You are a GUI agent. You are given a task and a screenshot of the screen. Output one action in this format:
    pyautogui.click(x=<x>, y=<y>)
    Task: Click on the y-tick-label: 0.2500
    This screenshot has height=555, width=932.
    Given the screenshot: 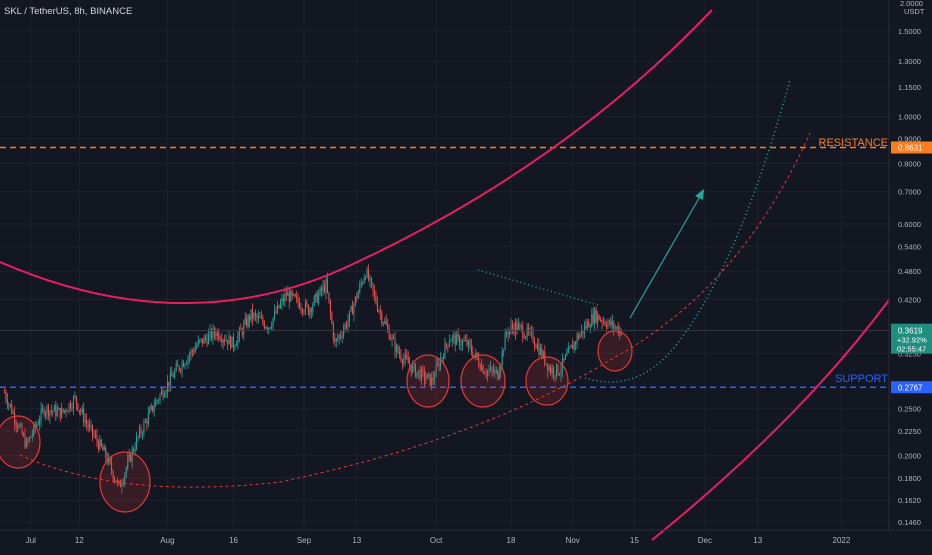 What is the action you would take?
    pyautogui.click(x=909, y=409)
    